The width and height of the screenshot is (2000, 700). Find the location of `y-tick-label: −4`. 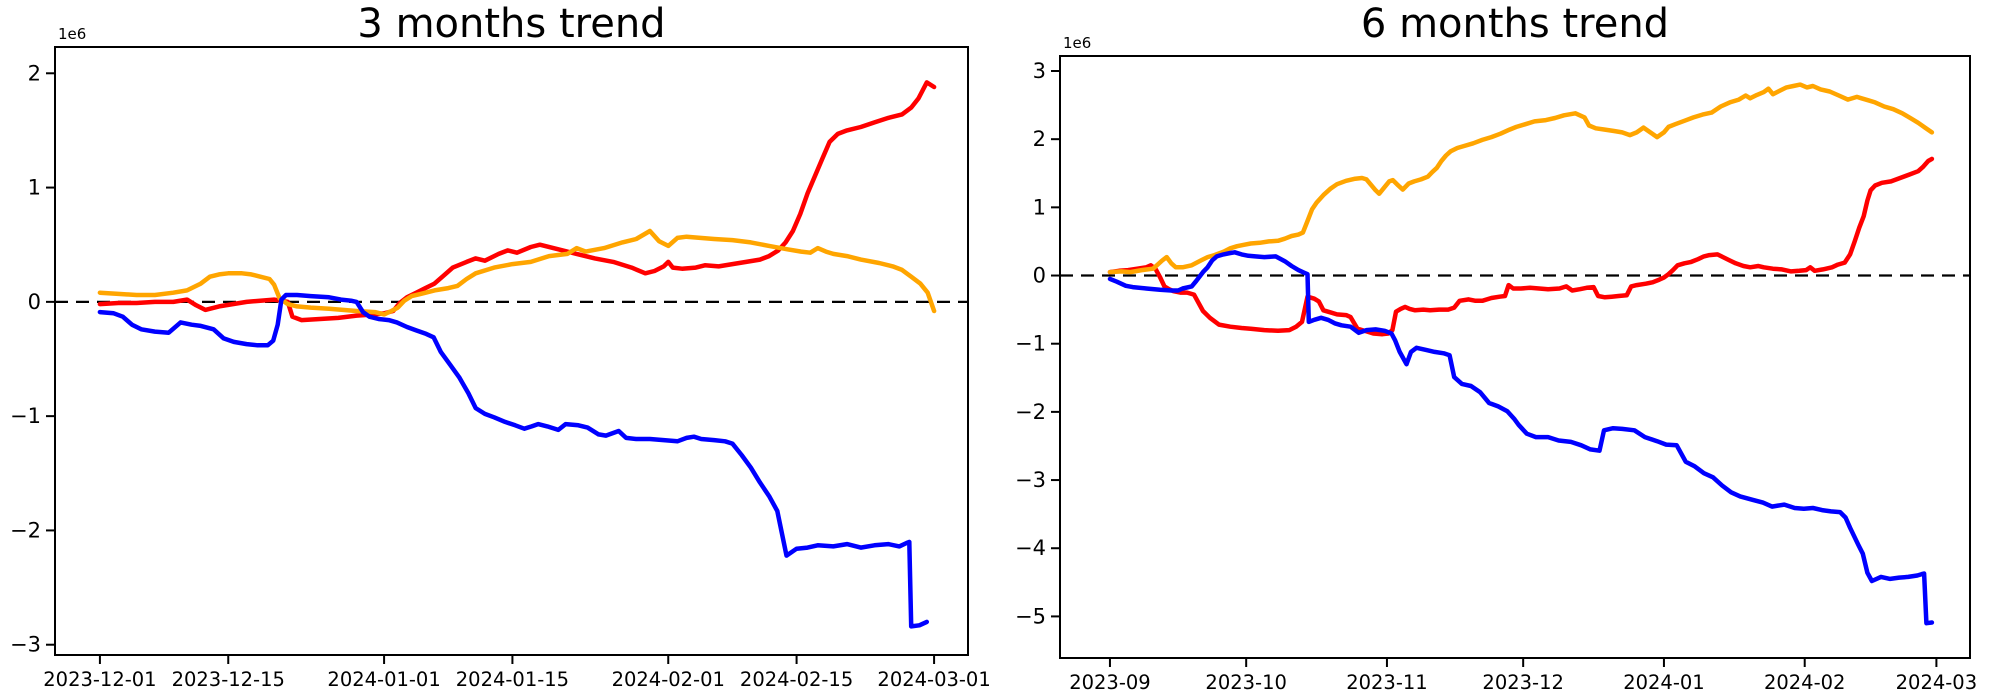

y-tick-label: −4 is located at coordinates (1030, 548).